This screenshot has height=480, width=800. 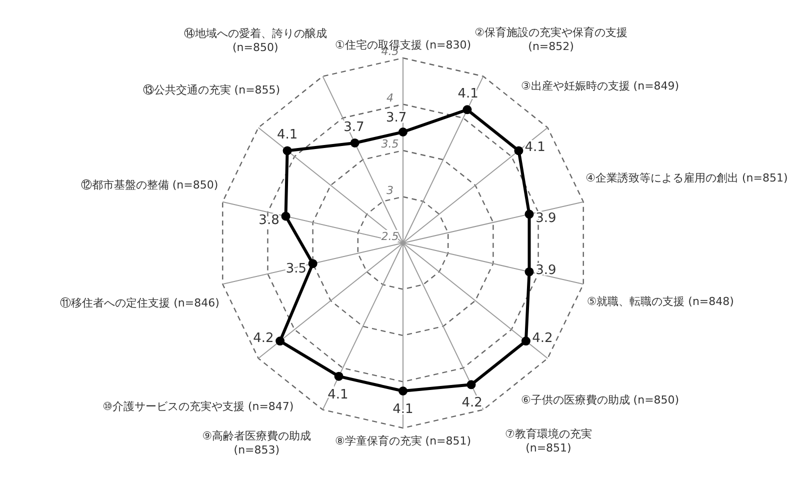 I want to click on spoke-label: ②保育施設の充実や保育の支援 (n=852), so click(x=551, y=39).